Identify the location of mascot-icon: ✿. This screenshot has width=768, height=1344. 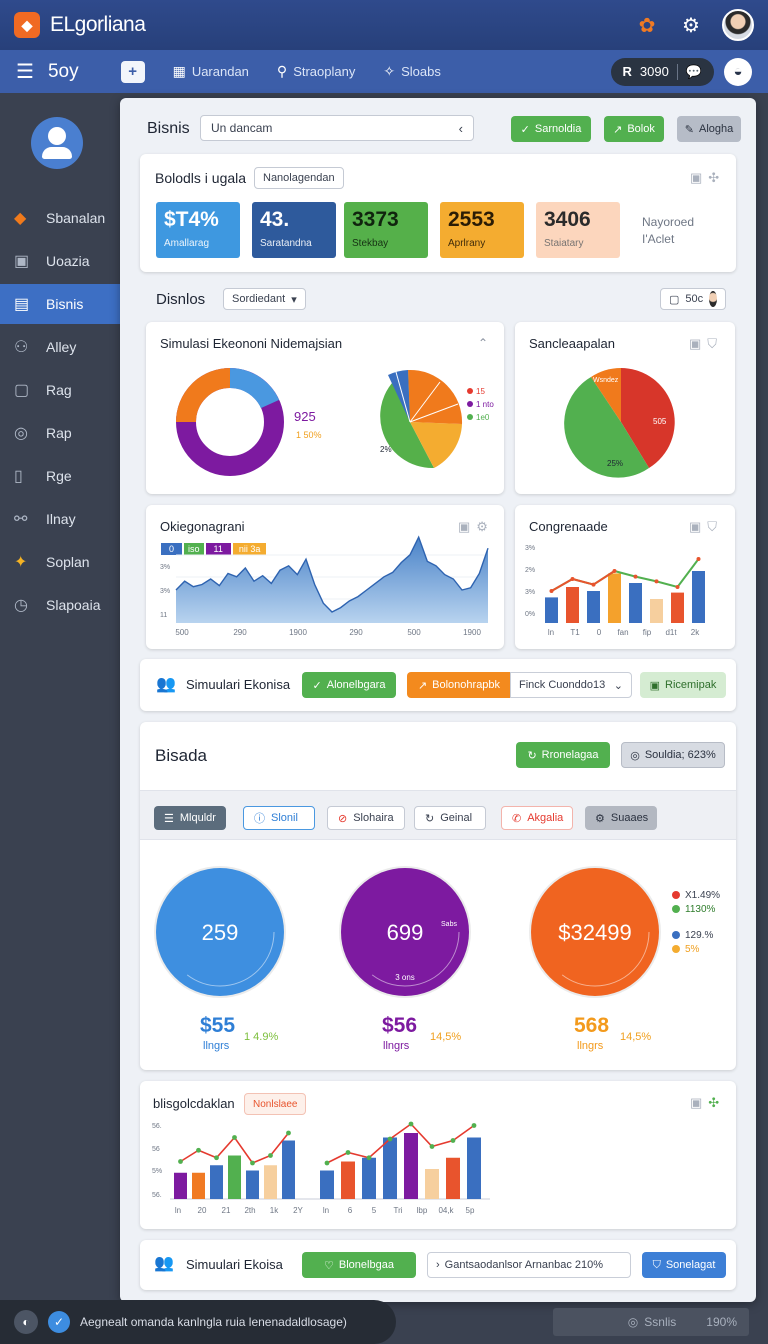
(647, 25).